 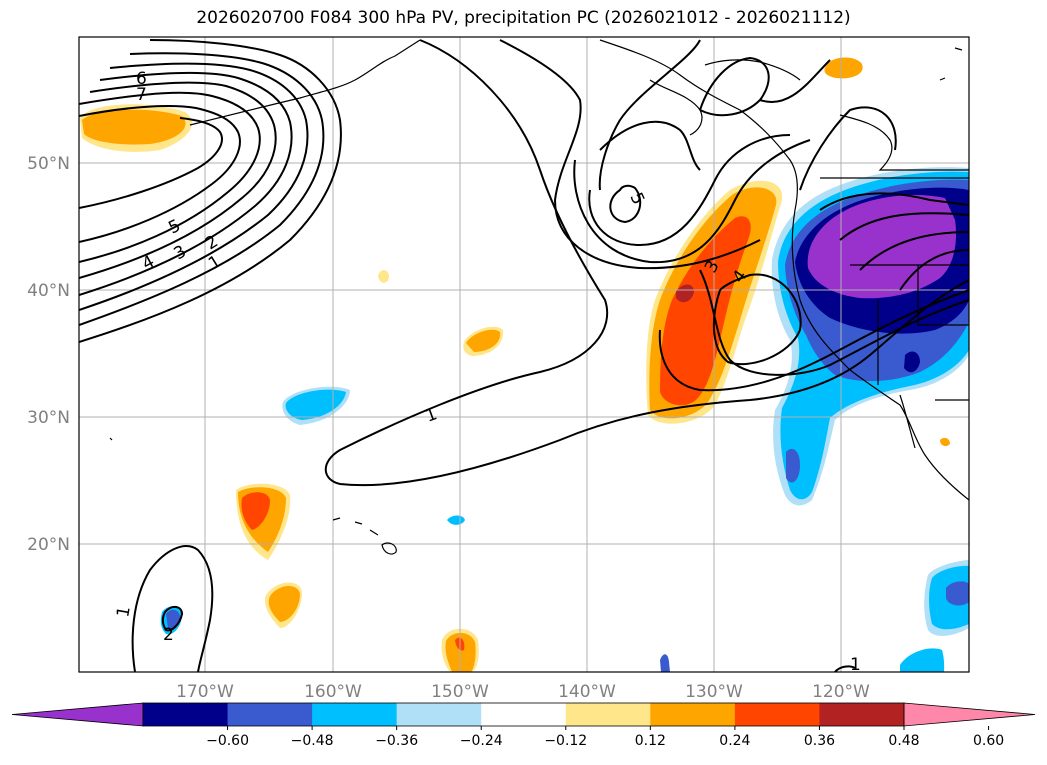 What do you see at coordinates (48, 354) in the screenshot?
I see `lat-axis-labels: 50°N 40°N 30°N 20°N` at bounding box center [48, 354].